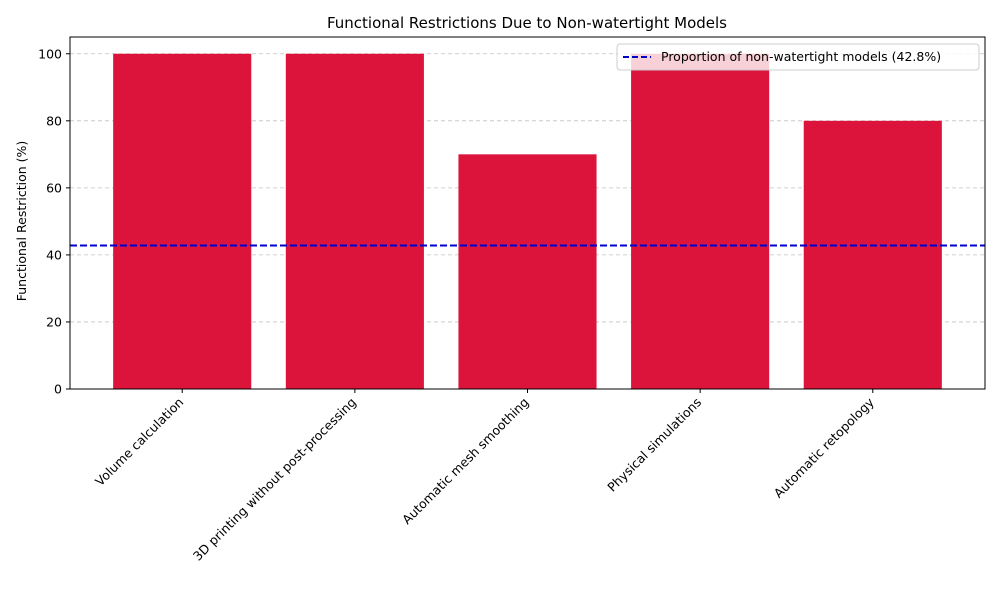 The width and height of the screenshot is (1000, 600). Describe the element at coordinates (654, 445) in the screenshot. I see `x-tick-label: Physical simulations` at that location.